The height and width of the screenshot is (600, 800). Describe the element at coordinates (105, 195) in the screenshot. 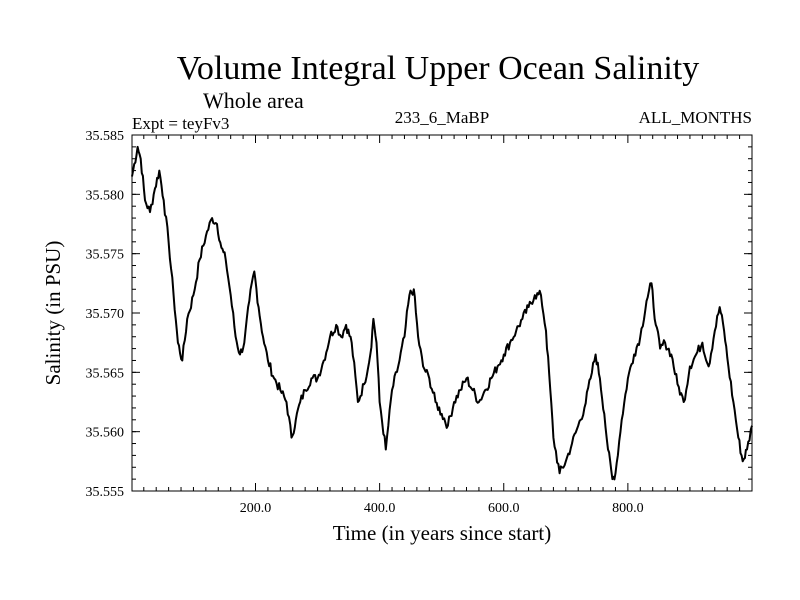

I see `y-tick-label: 35.580` at that location.